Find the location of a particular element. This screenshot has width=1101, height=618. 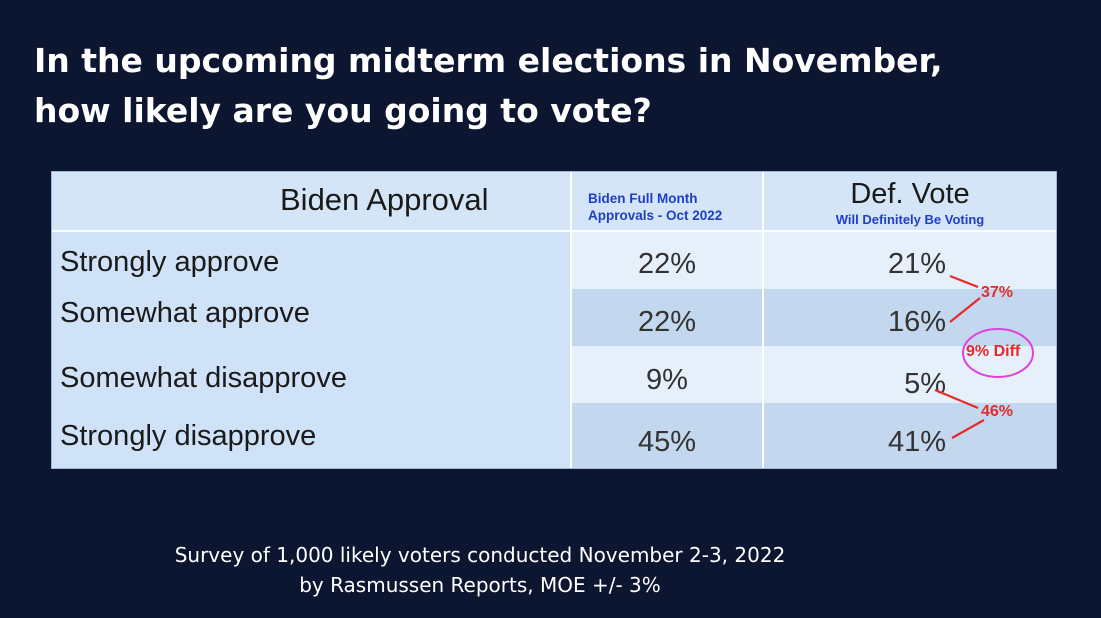

cell-full-month-somewhat-approve: 22% is located at coordinates (667, 322).